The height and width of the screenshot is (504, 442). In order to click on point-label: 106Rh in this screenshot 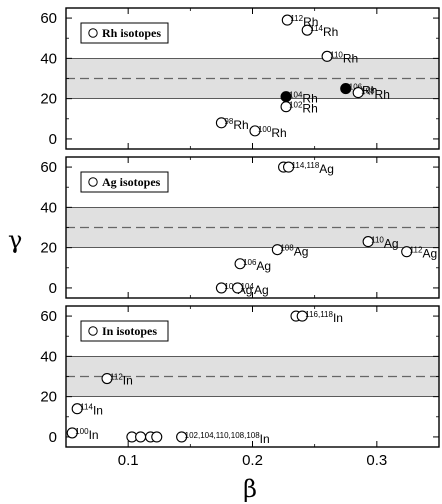, I will do `click(363, 90)`.